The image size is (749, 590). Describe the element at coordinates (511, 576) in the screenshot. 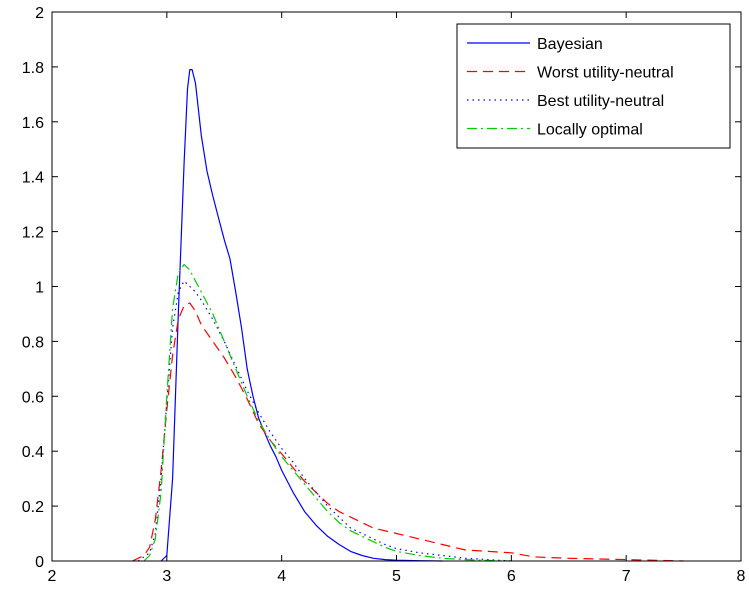

I see `x-tick-label: 6` at that location.